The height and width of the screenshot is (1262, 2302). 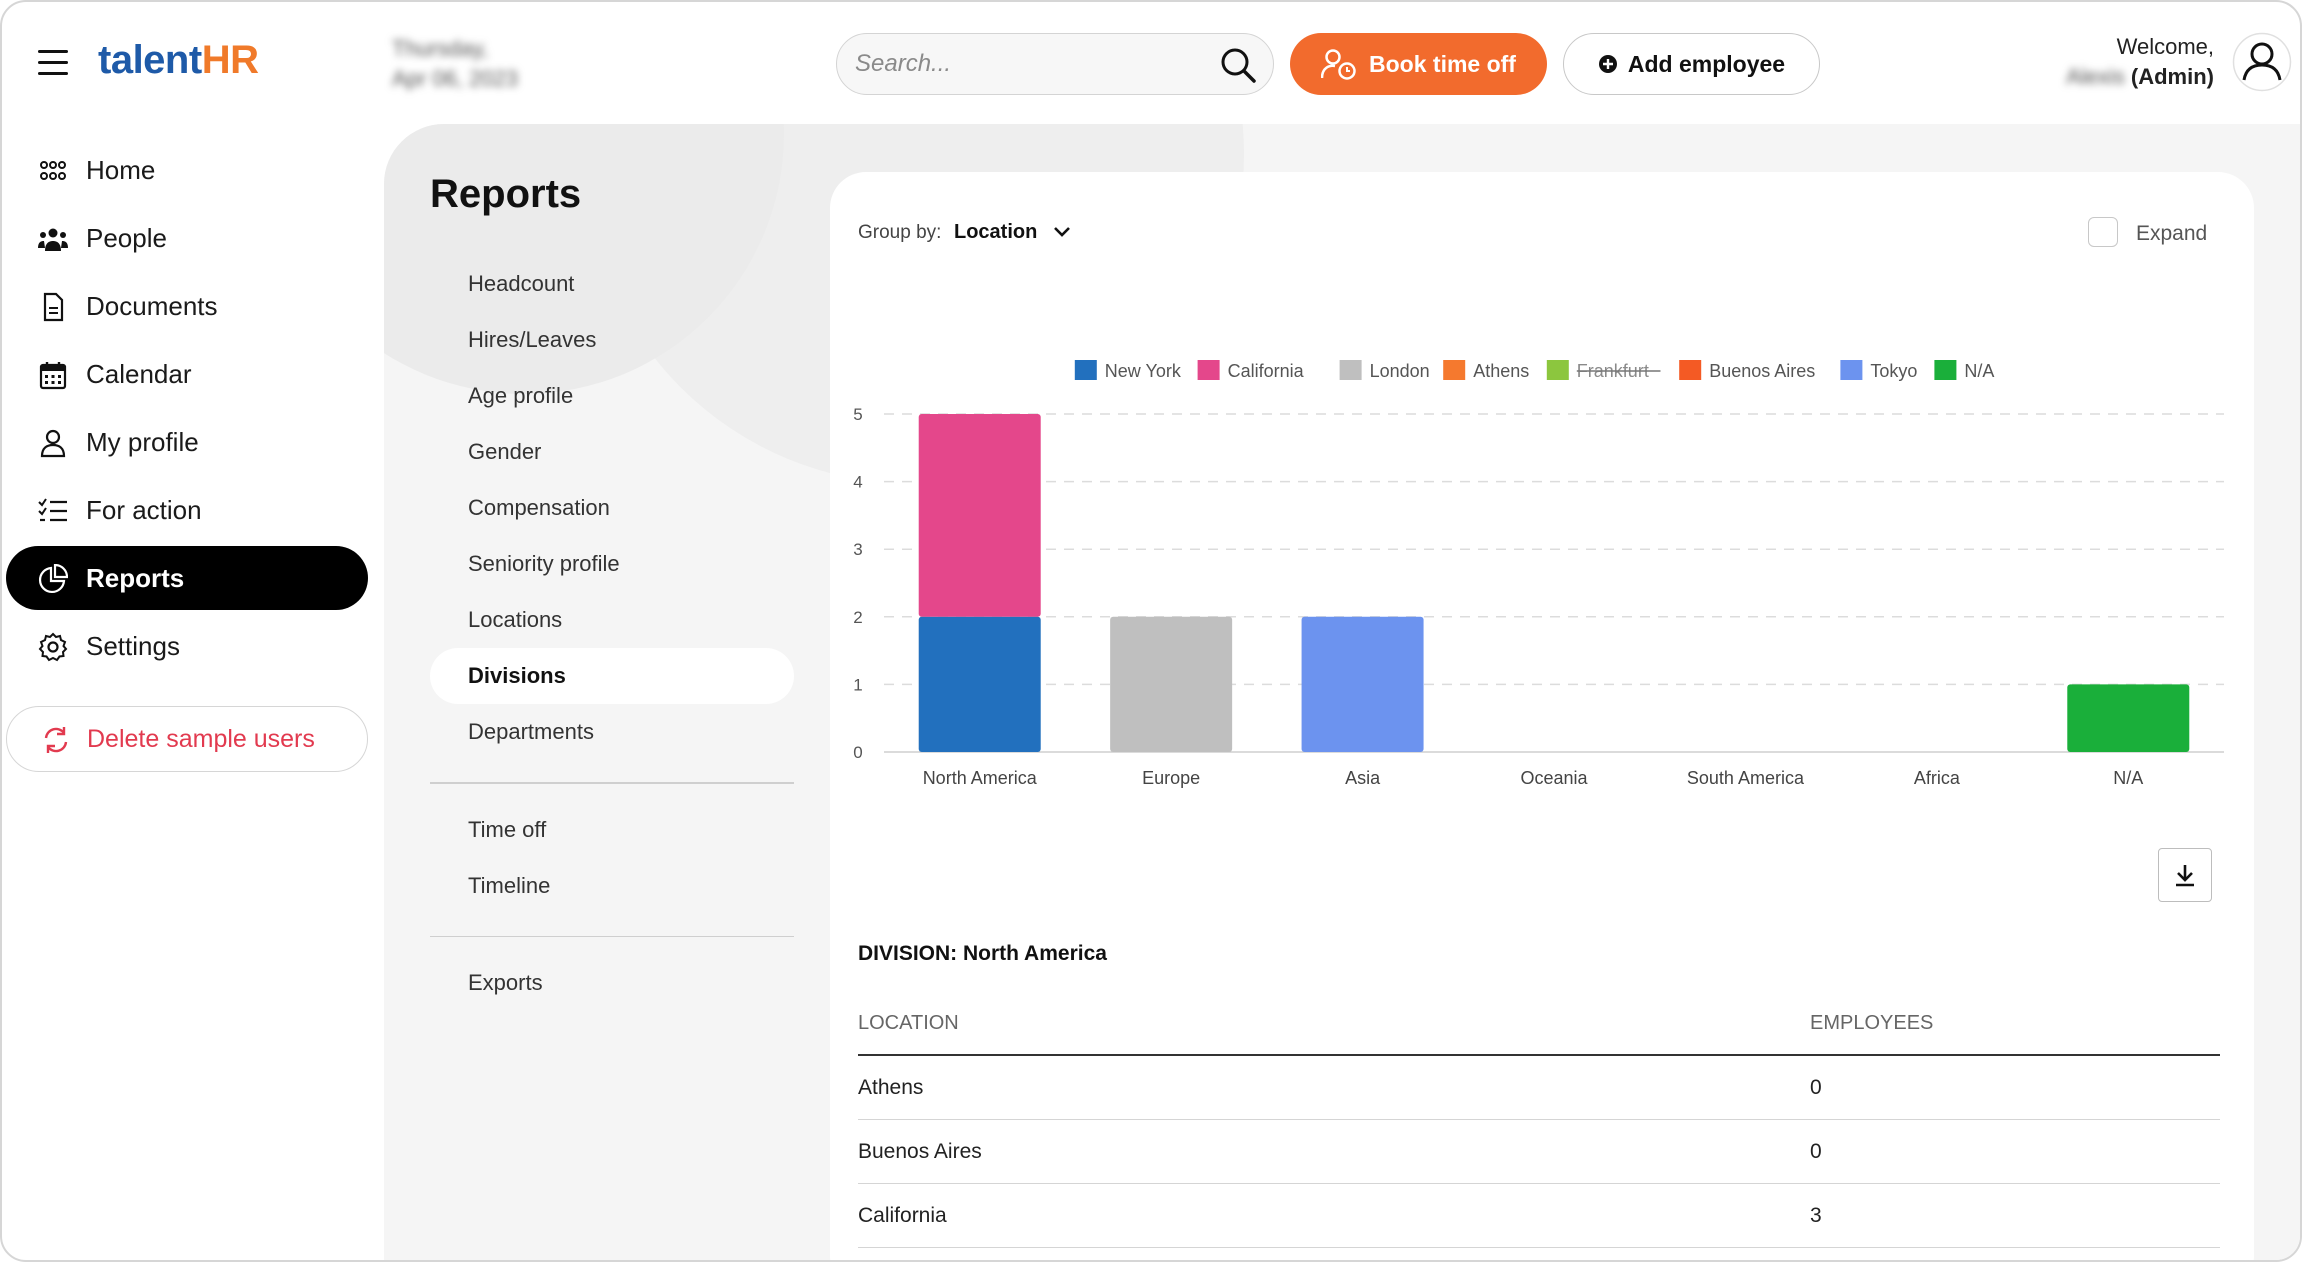 What do you see at coordinates (178, 60) in the screenshot?
I see `logo: talentHR` at bounding box center [178, 60].